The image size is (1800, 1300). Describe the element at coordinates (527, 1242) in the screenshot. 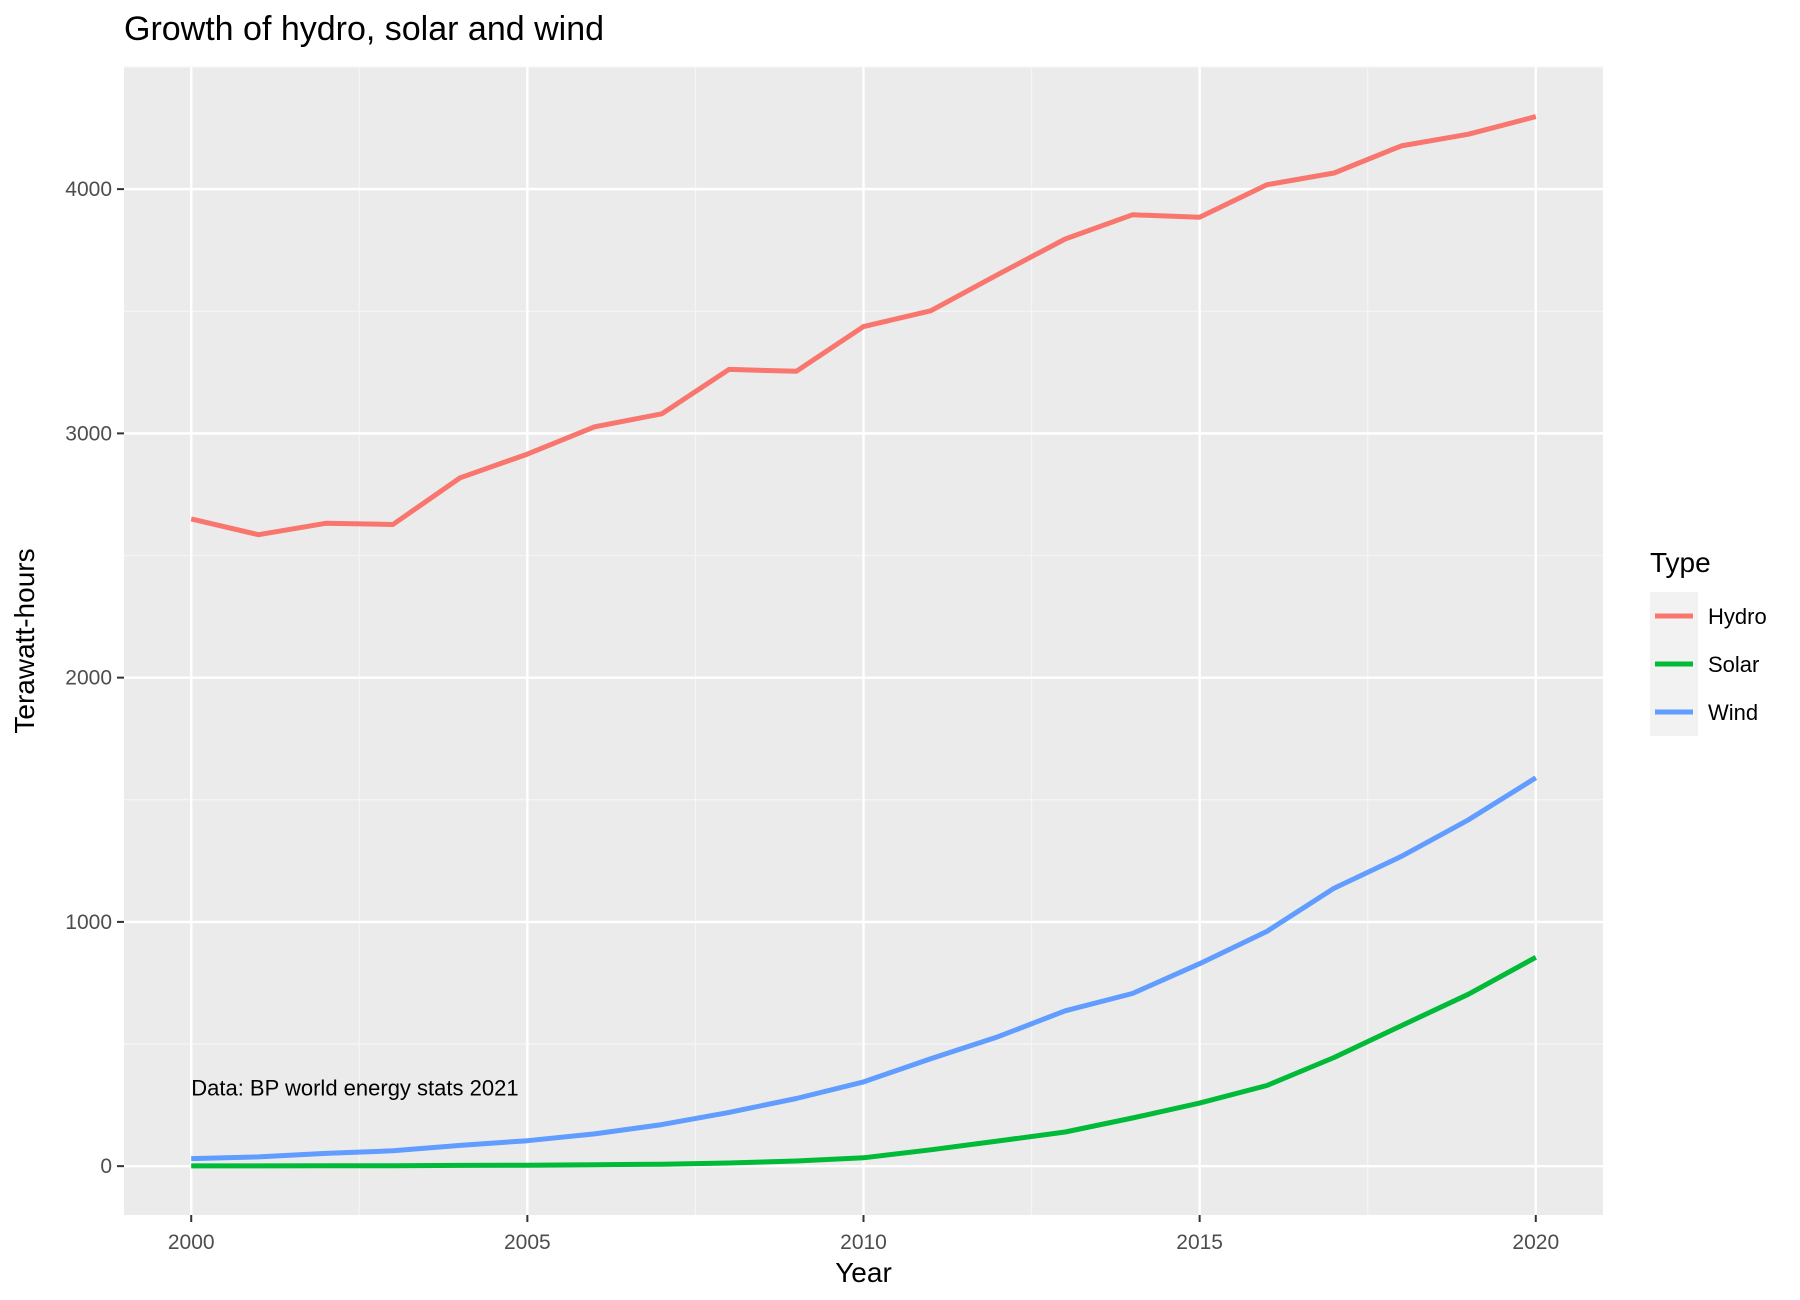

I see `x-tick-label: 2005` at that location.